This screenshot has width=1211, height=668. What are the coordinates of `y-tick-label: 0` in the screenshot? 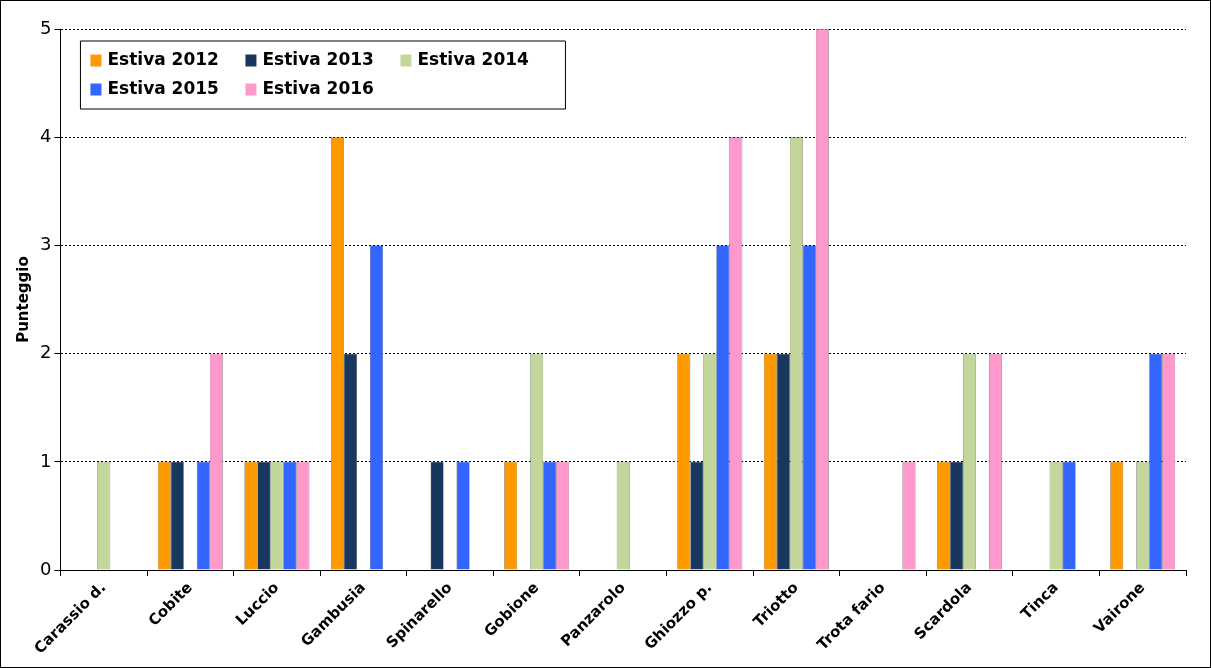 It's located at (46, 568).